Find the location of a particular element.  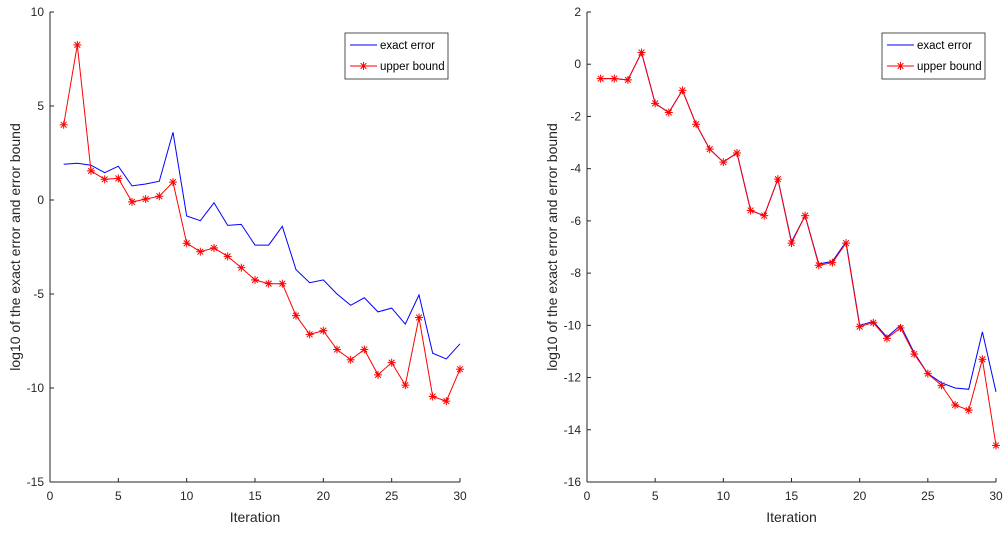

x-tick-label: 30 is located at coordinates (996, 496).